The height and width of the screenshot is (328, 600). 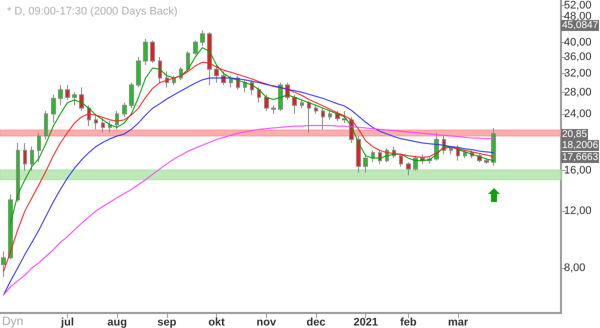 I want to click on y-tick-label: 8,00, so click(x=575, y=268).